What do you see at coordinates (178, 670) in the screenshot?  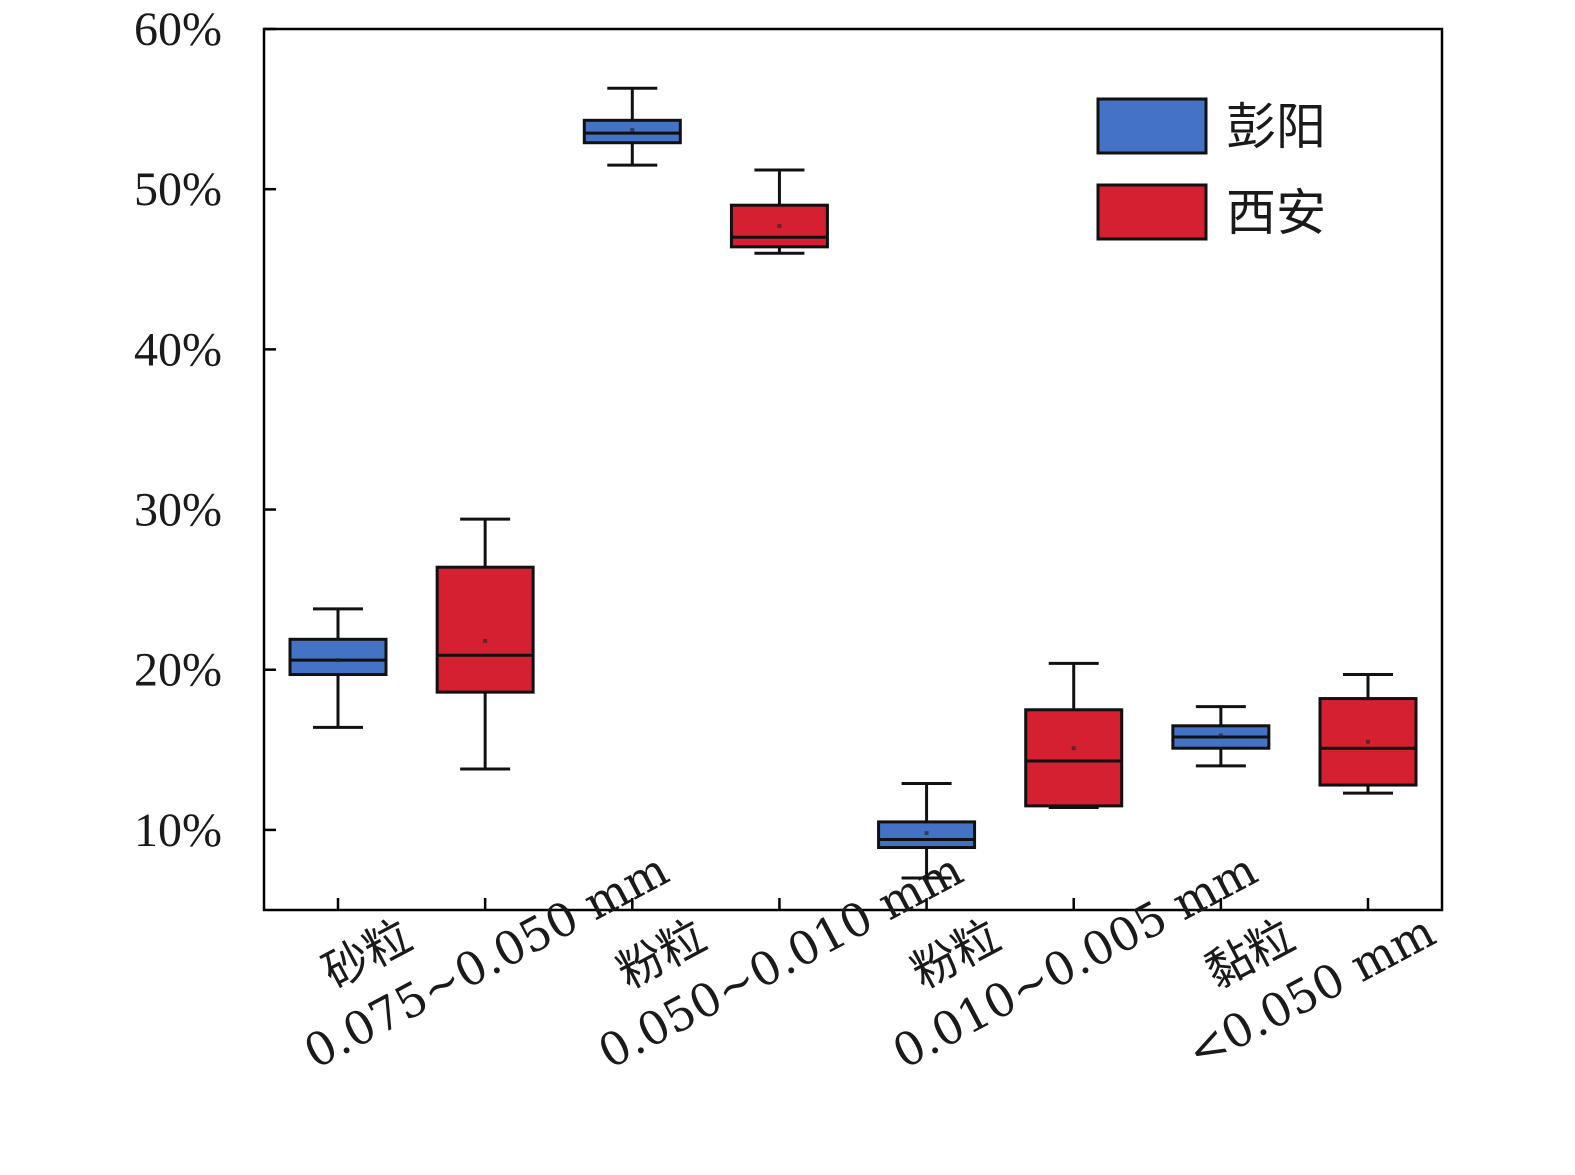 I see `y-tick-label: 20%` at bounding box center [178, 670].